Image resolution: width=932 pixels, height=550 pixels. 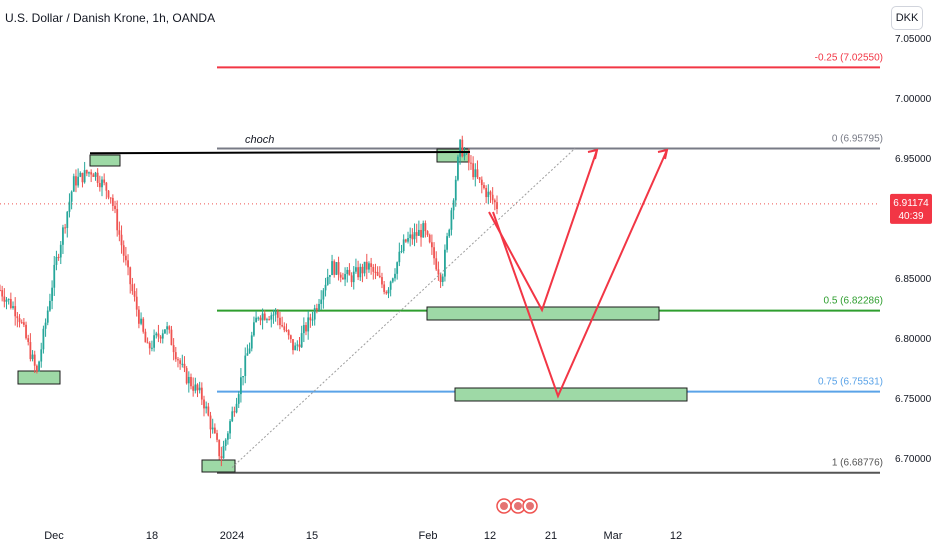 What do you see at coordinates (913, 399) in the screenshot?
I see `y-tick-label: 6.75000` at bounding box center [913, 399].